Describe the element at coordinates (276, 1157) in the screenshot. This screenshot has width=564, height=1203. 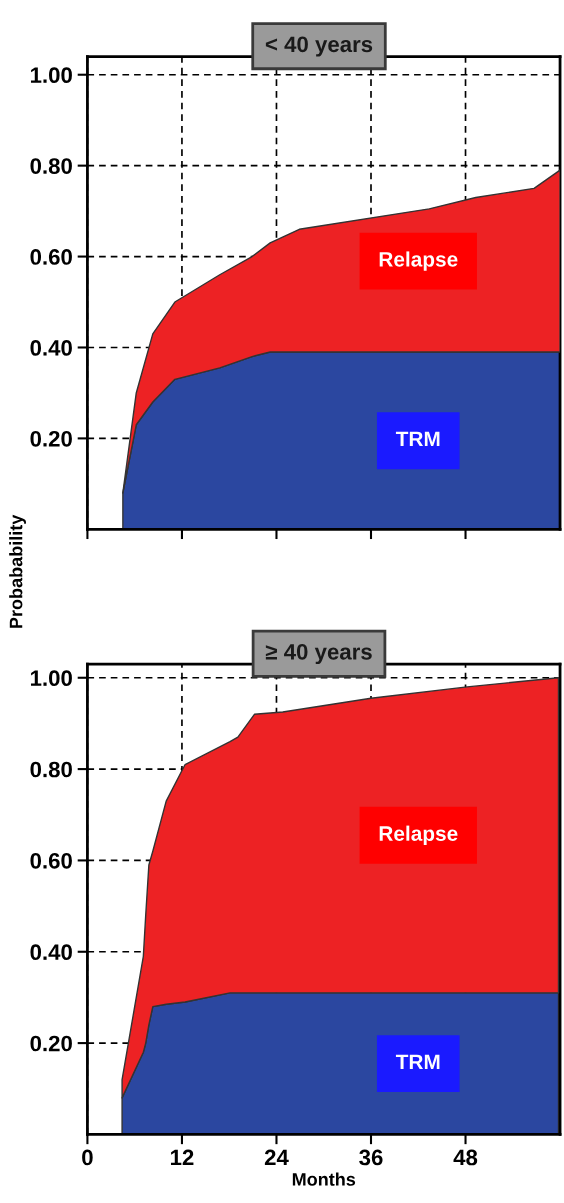
I see `x-tick-label: 24` at that location.